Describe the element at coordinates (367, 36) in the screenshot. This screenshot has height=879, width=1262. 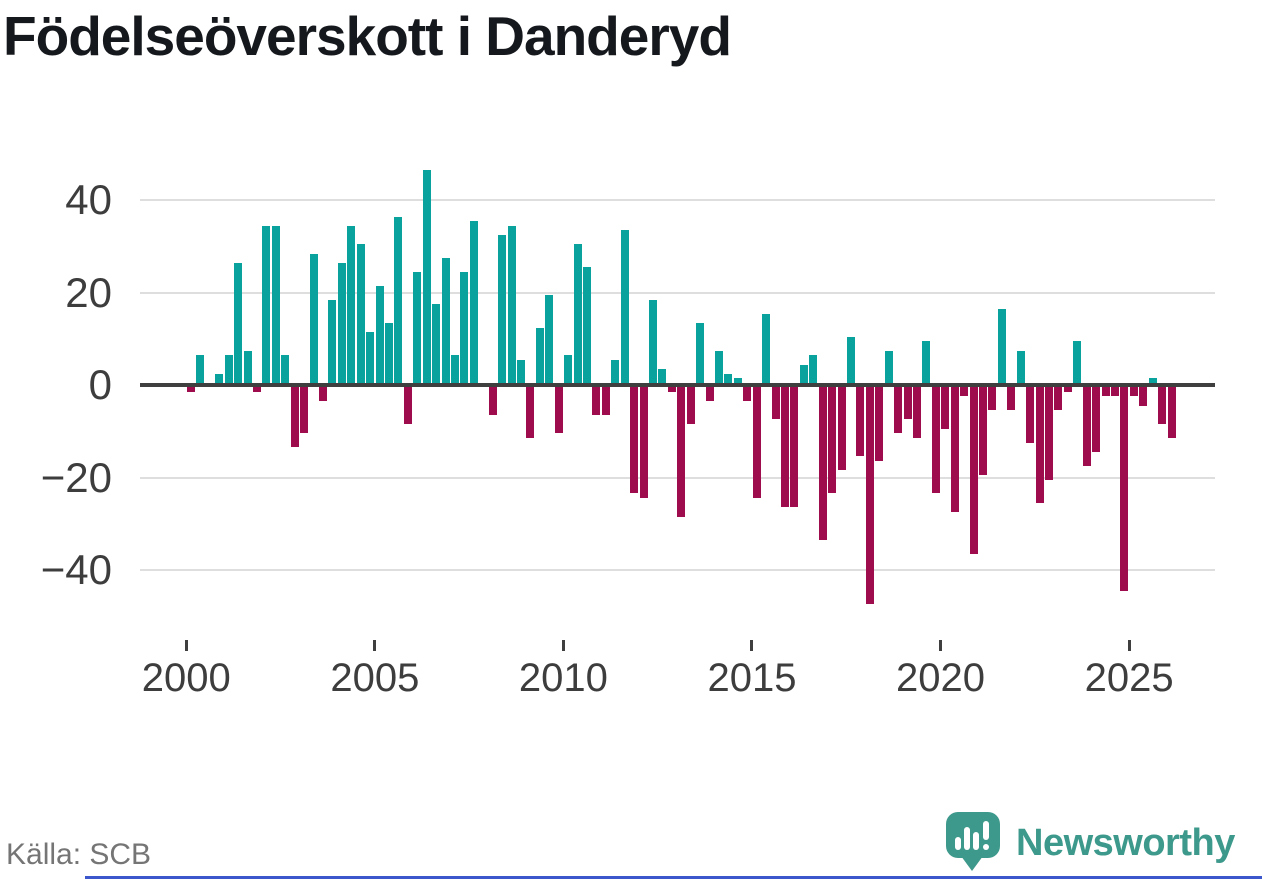
I see `chart-title: Födelseöverskott i Danderyd` at that location.